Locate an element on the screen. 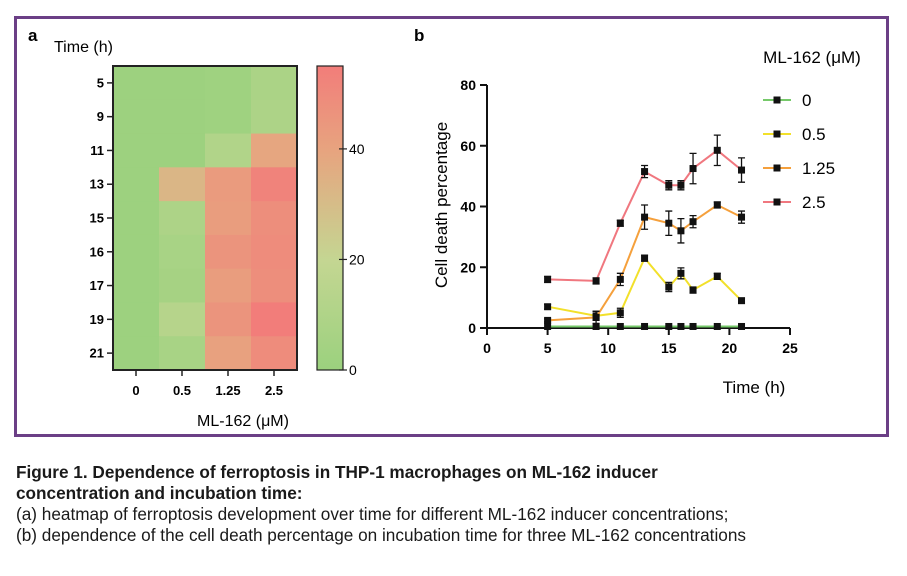 The width and height of the screenshot is (907, 576). line-chart-series is located at coordinates (645, 232).